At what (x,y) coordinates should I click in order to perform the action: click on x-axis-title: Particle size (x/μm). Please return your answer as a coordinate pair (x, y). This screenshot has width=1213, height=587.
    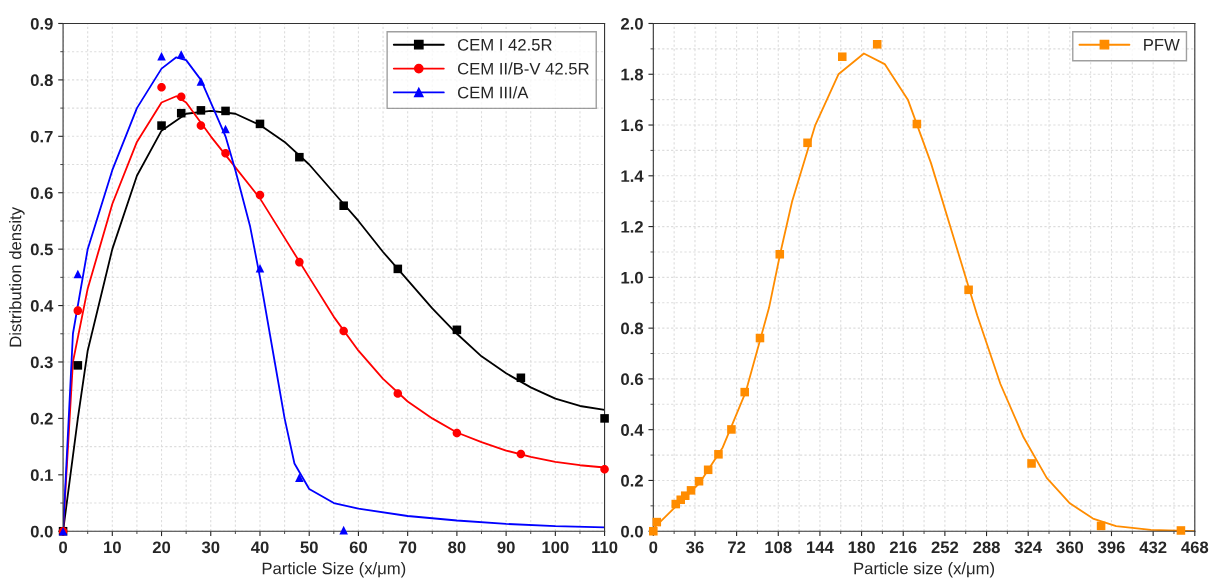
    Looking at the image, I should click on (924, 570).